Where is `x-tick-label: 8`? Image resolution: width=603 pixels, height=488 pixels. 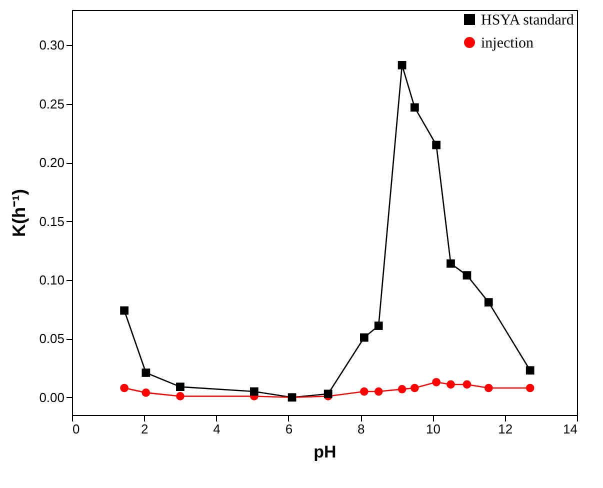
x-tick-label: 8 is located at coordinates (361, 429).